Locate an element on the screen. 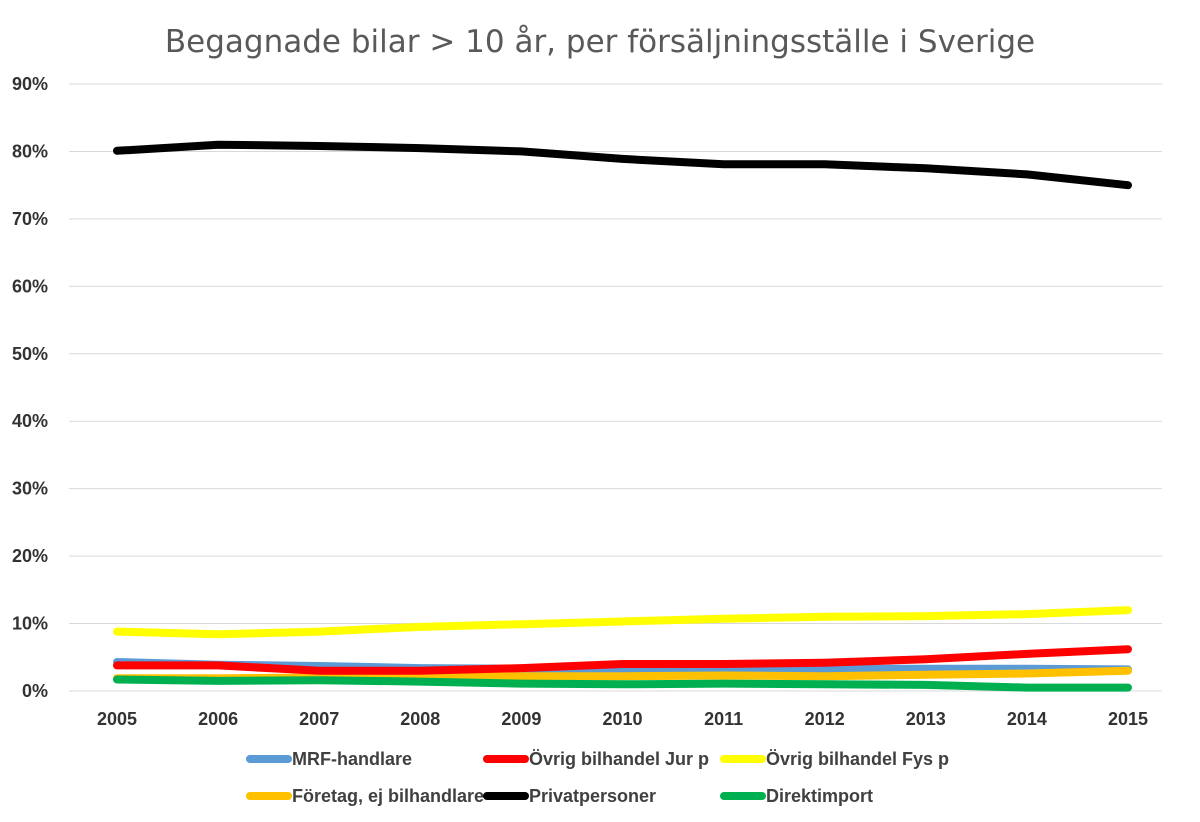  y-tick-label: 80% is located at coordinates (30, 151).